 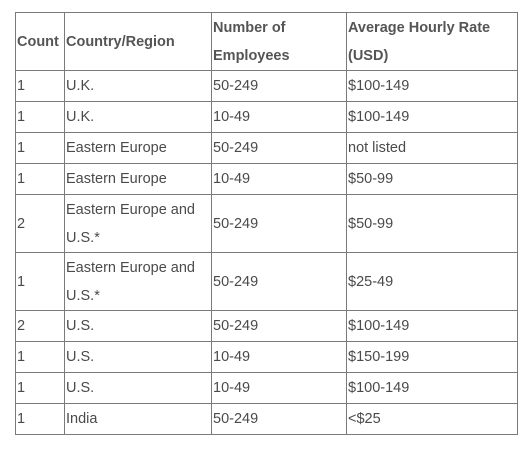 I want to click on table-row: 1 Eastern Europe and U.S.* 50-249 $25-49, so click(x=266, y=281).